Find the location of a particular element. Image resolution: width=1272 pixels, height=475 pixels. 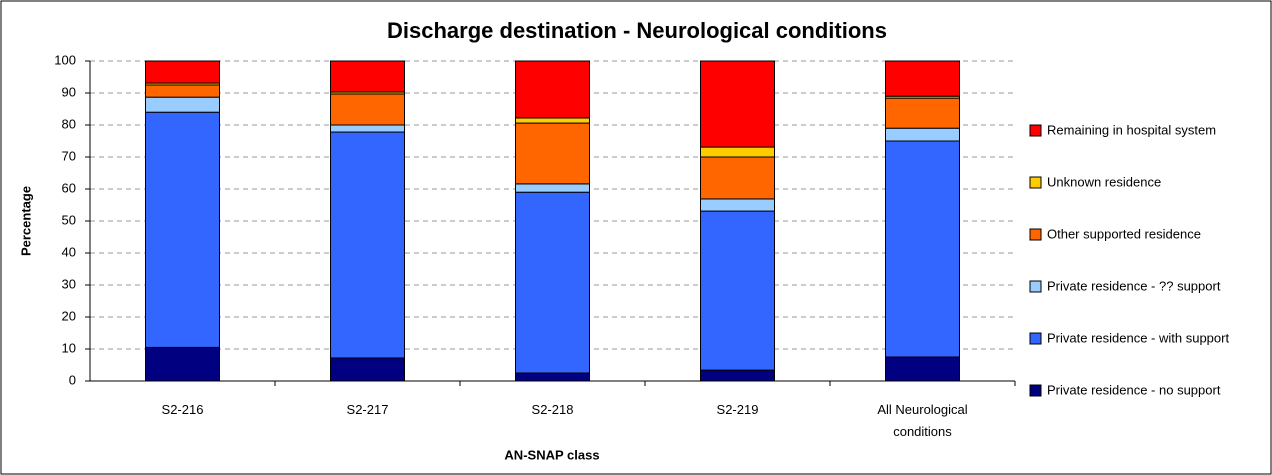

x-axis-label: AN-SNAP class is located at coordinates (551, 454).